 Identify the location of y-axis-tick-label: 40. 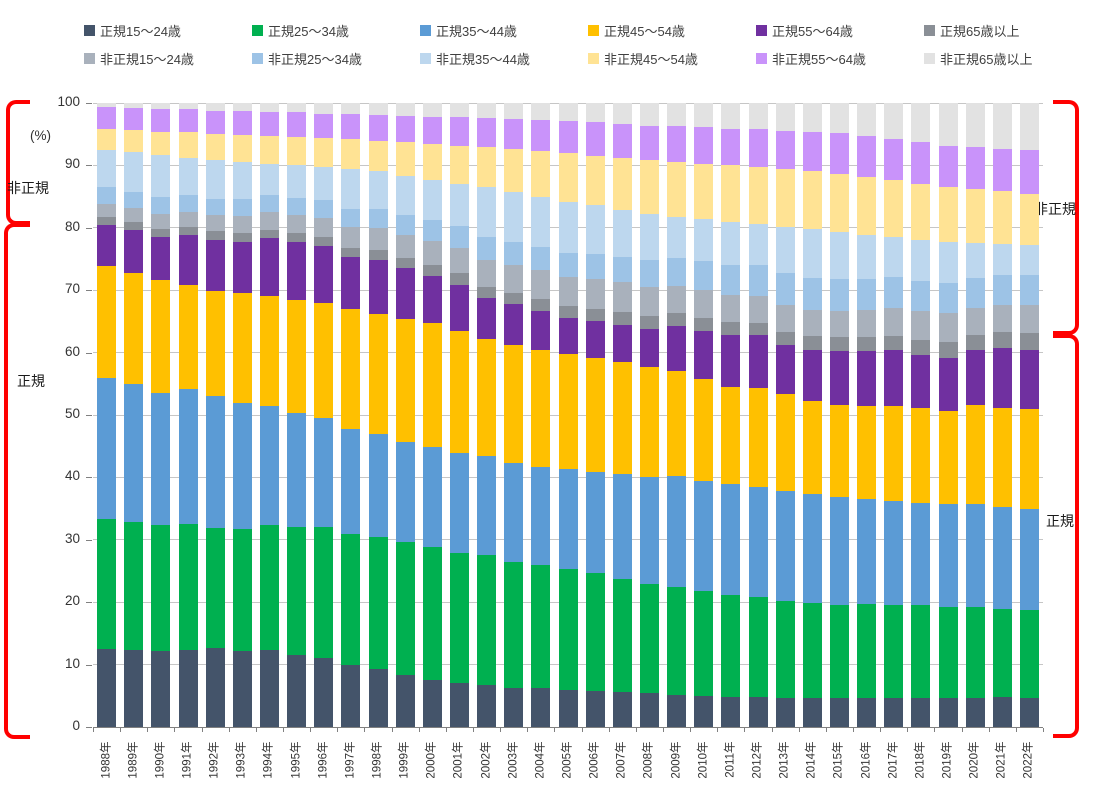
(72, 476).